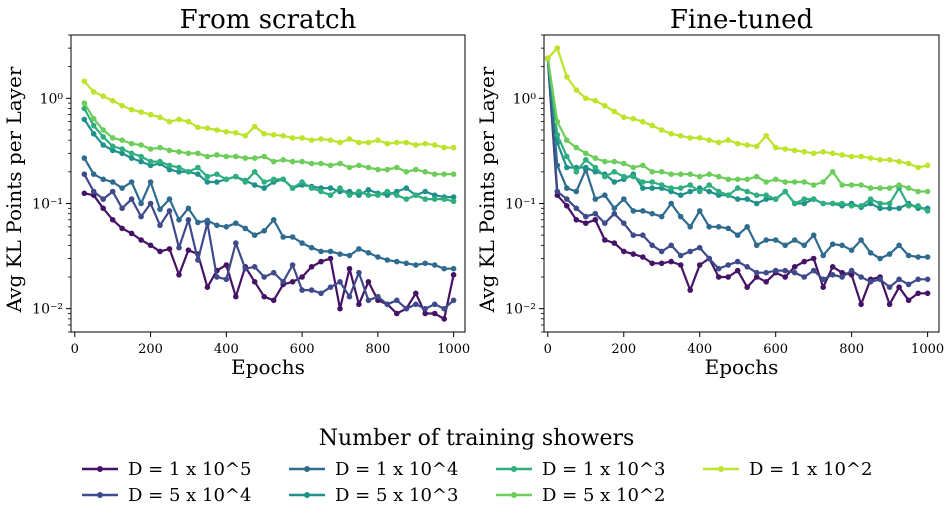 The width and height of the screenshot is (947, 519). What do you see at coordinates (165, 495) in the screenshot?
I see `legend-item: D = 5 x 10^4` at bounding box center [165, 495].